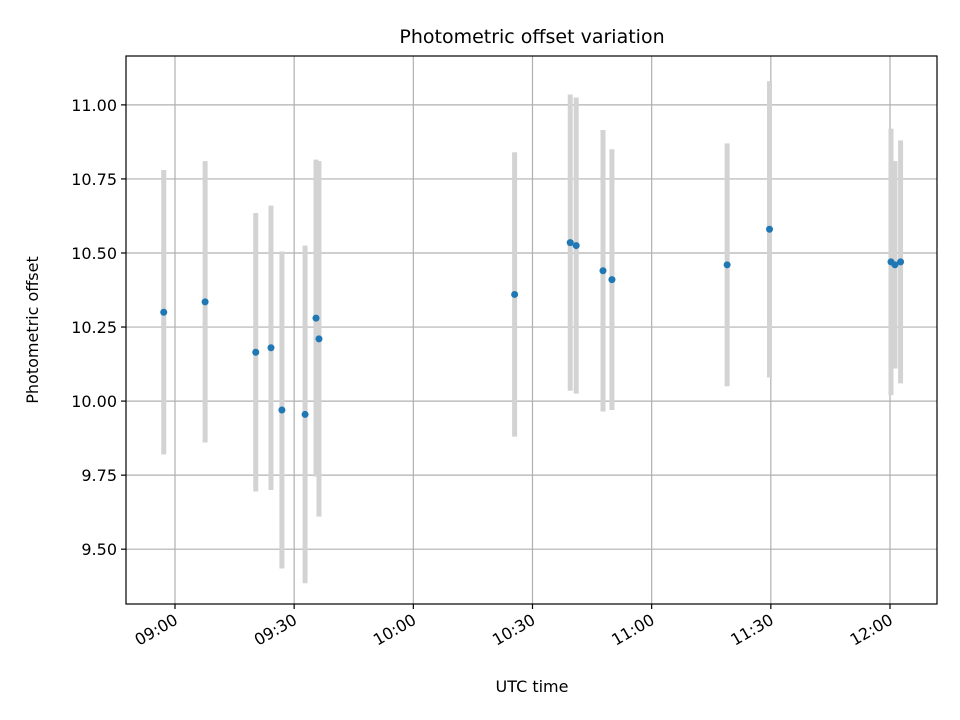 This screenshot has width=960, height=720. Describe the element at coordinates (871, 630) in the screenshot. I see `x-tick-label: 12:00` at that location.